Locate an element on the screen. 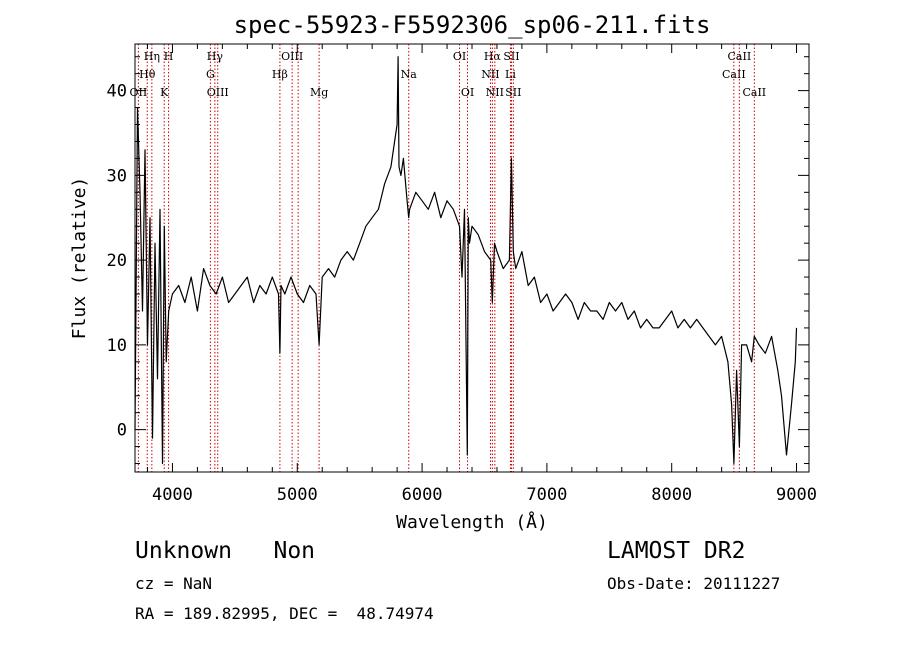 The height and width of the screenshot is (649, 900). marker-label: Hθ is located at coordinates (147, 74).